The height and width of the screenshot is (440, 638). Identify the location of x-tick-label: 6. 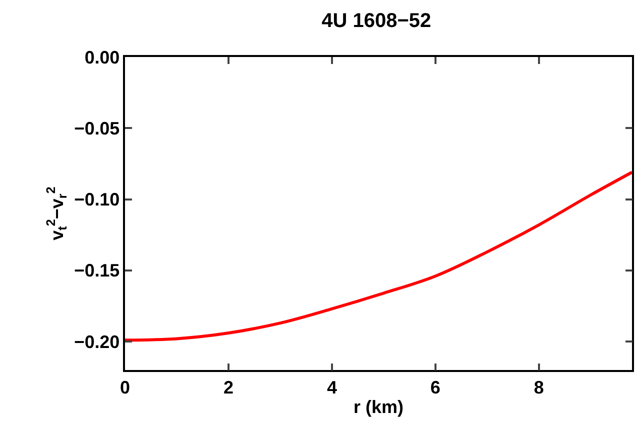
(435, 387).